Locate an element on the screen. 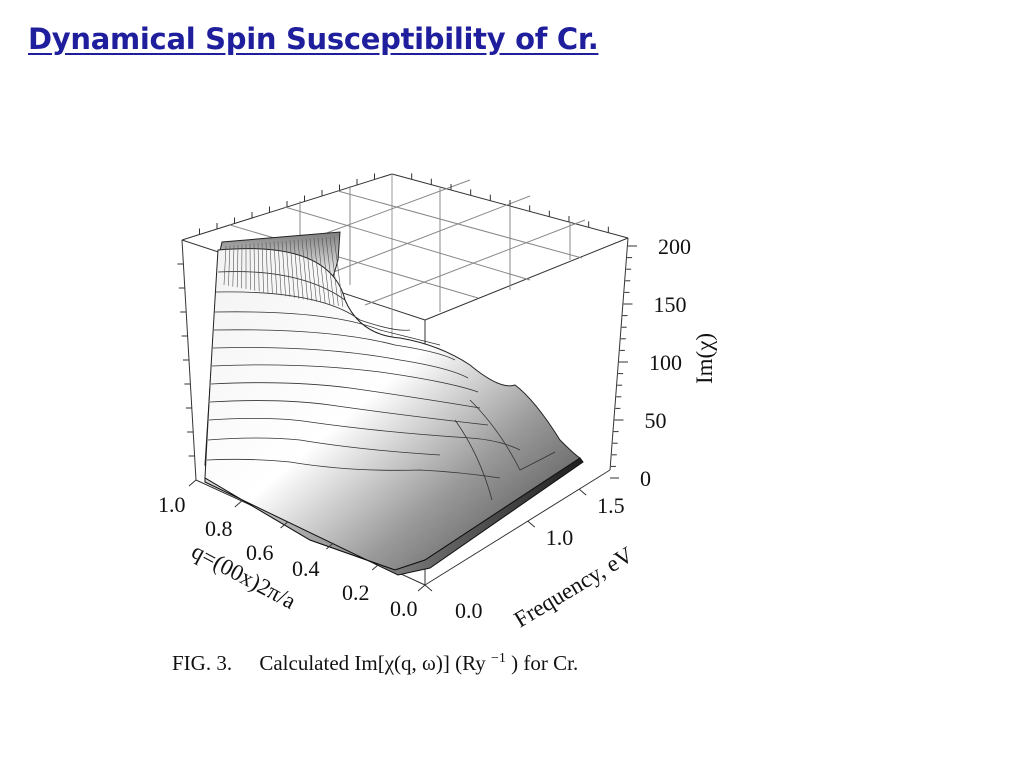  frequency-axis: 0.0 1.0 1.5 is located at coordinates (524, 555).